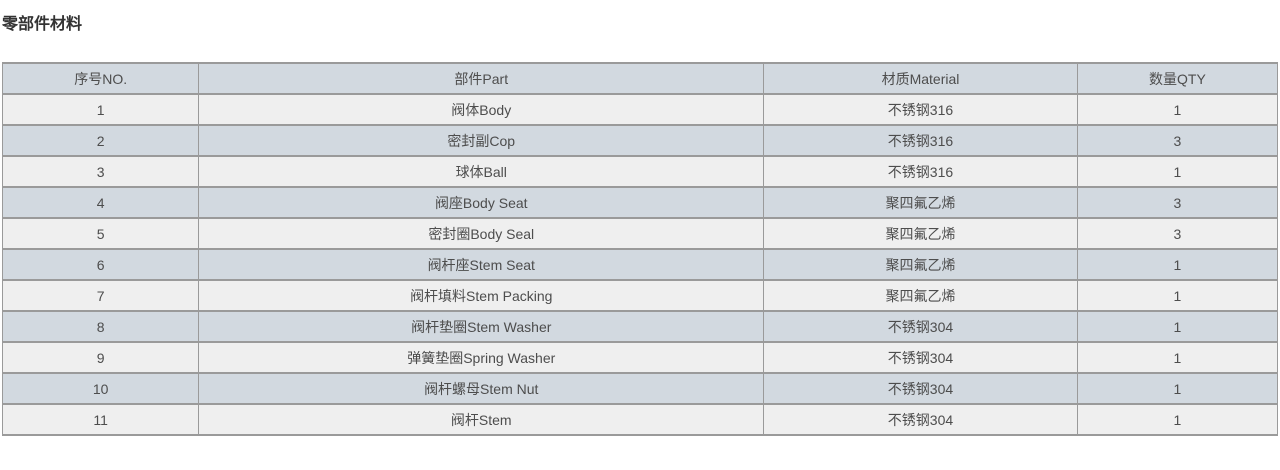 This screenshot has width=1280, height=470. I want to click on cell-no: 1, so click(100, 109).